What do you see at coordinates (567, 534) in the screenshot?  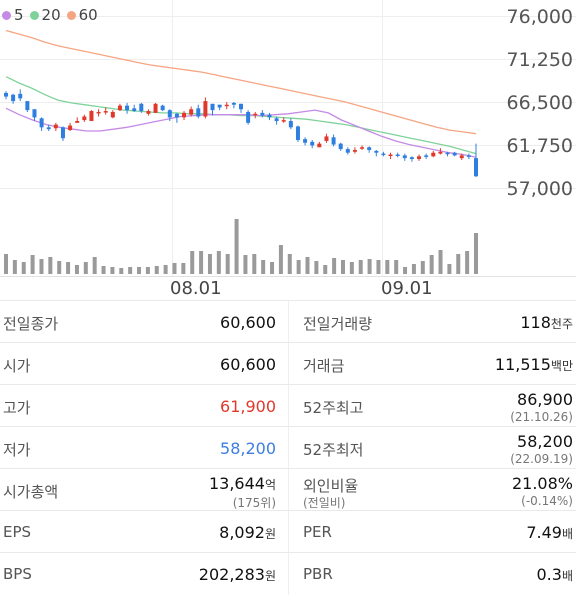 I see `stat-unit: 배` at bounding box center [567, 534].